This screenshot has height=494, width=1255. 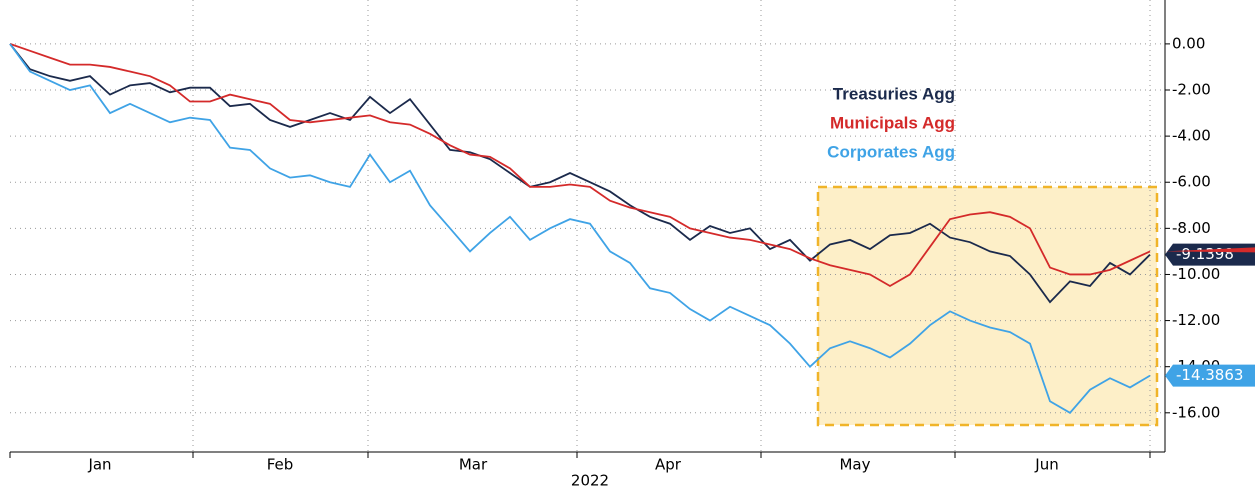 What do you see at coordinates (1191, 228) in the screenshot?
I see `y-tick-label: -8.00` at bounding box center [1191, 228].